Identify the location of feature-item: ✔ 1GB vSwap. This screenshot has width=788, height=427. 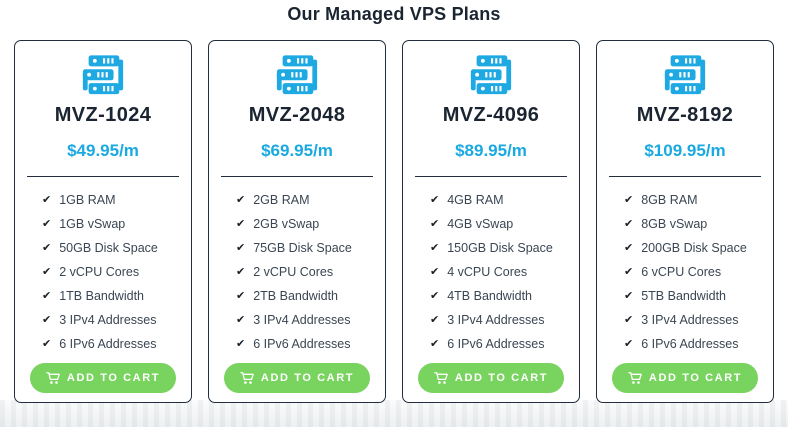
(116, 224).